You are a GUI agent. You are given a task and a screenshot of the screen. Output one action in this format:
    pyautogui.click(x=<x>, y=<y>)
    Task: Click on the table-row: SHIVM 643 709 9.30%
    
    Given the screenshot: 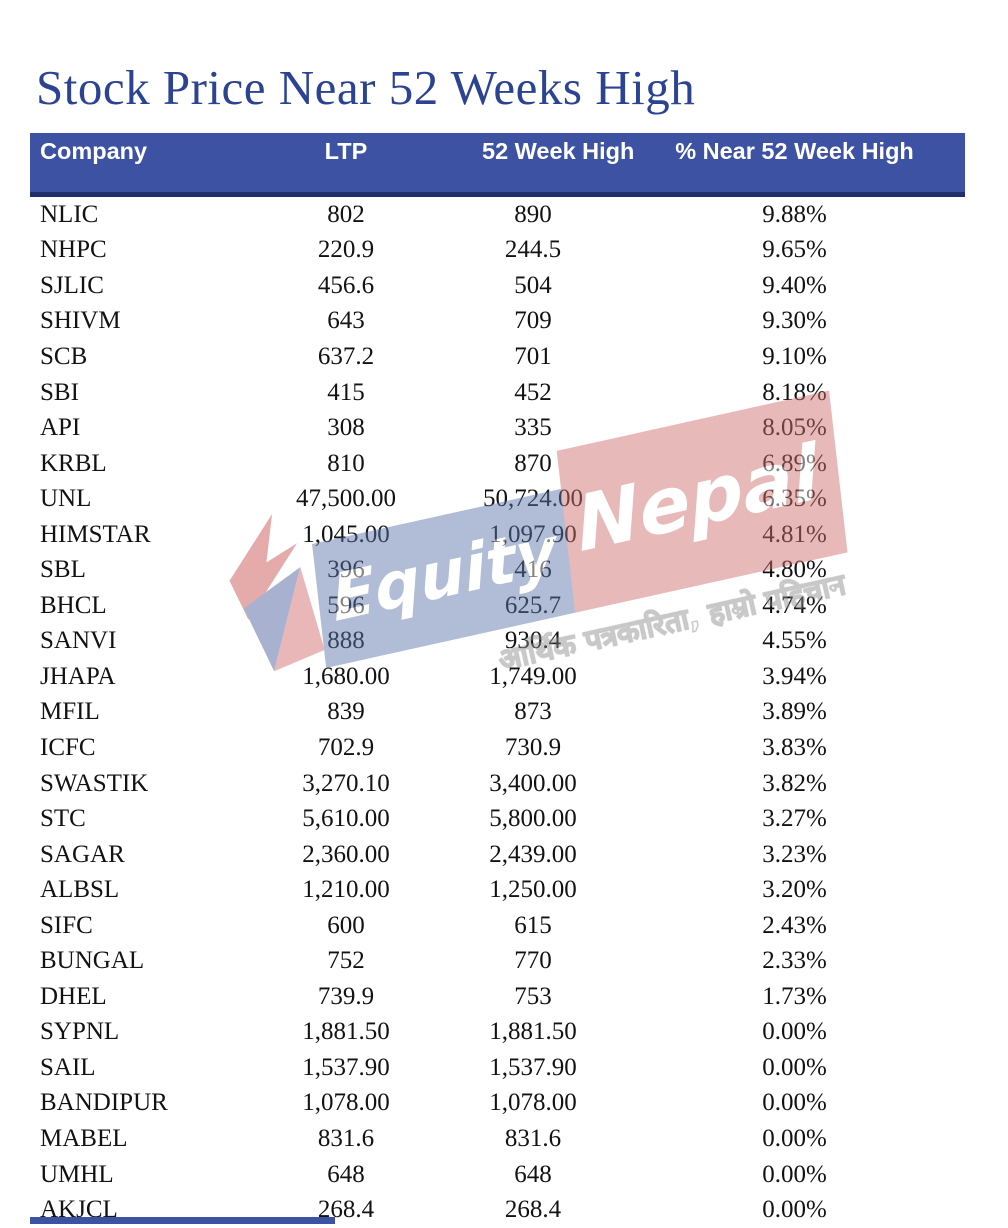 What is the action you would take?
    pyautogui.click(x=497, y=322)
    